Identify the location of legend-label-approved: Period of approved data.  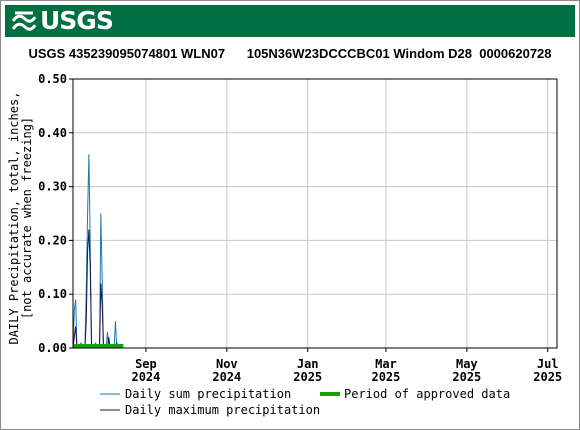
(427, 394).